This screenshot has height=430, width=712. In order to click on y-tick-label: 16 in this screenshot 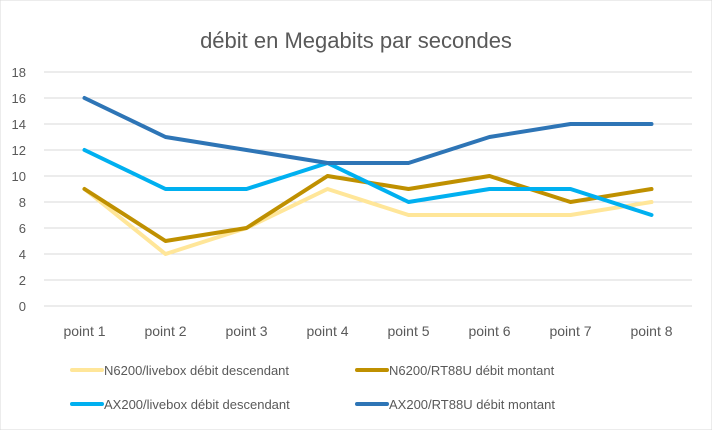, I will do `click(19, 98)`.